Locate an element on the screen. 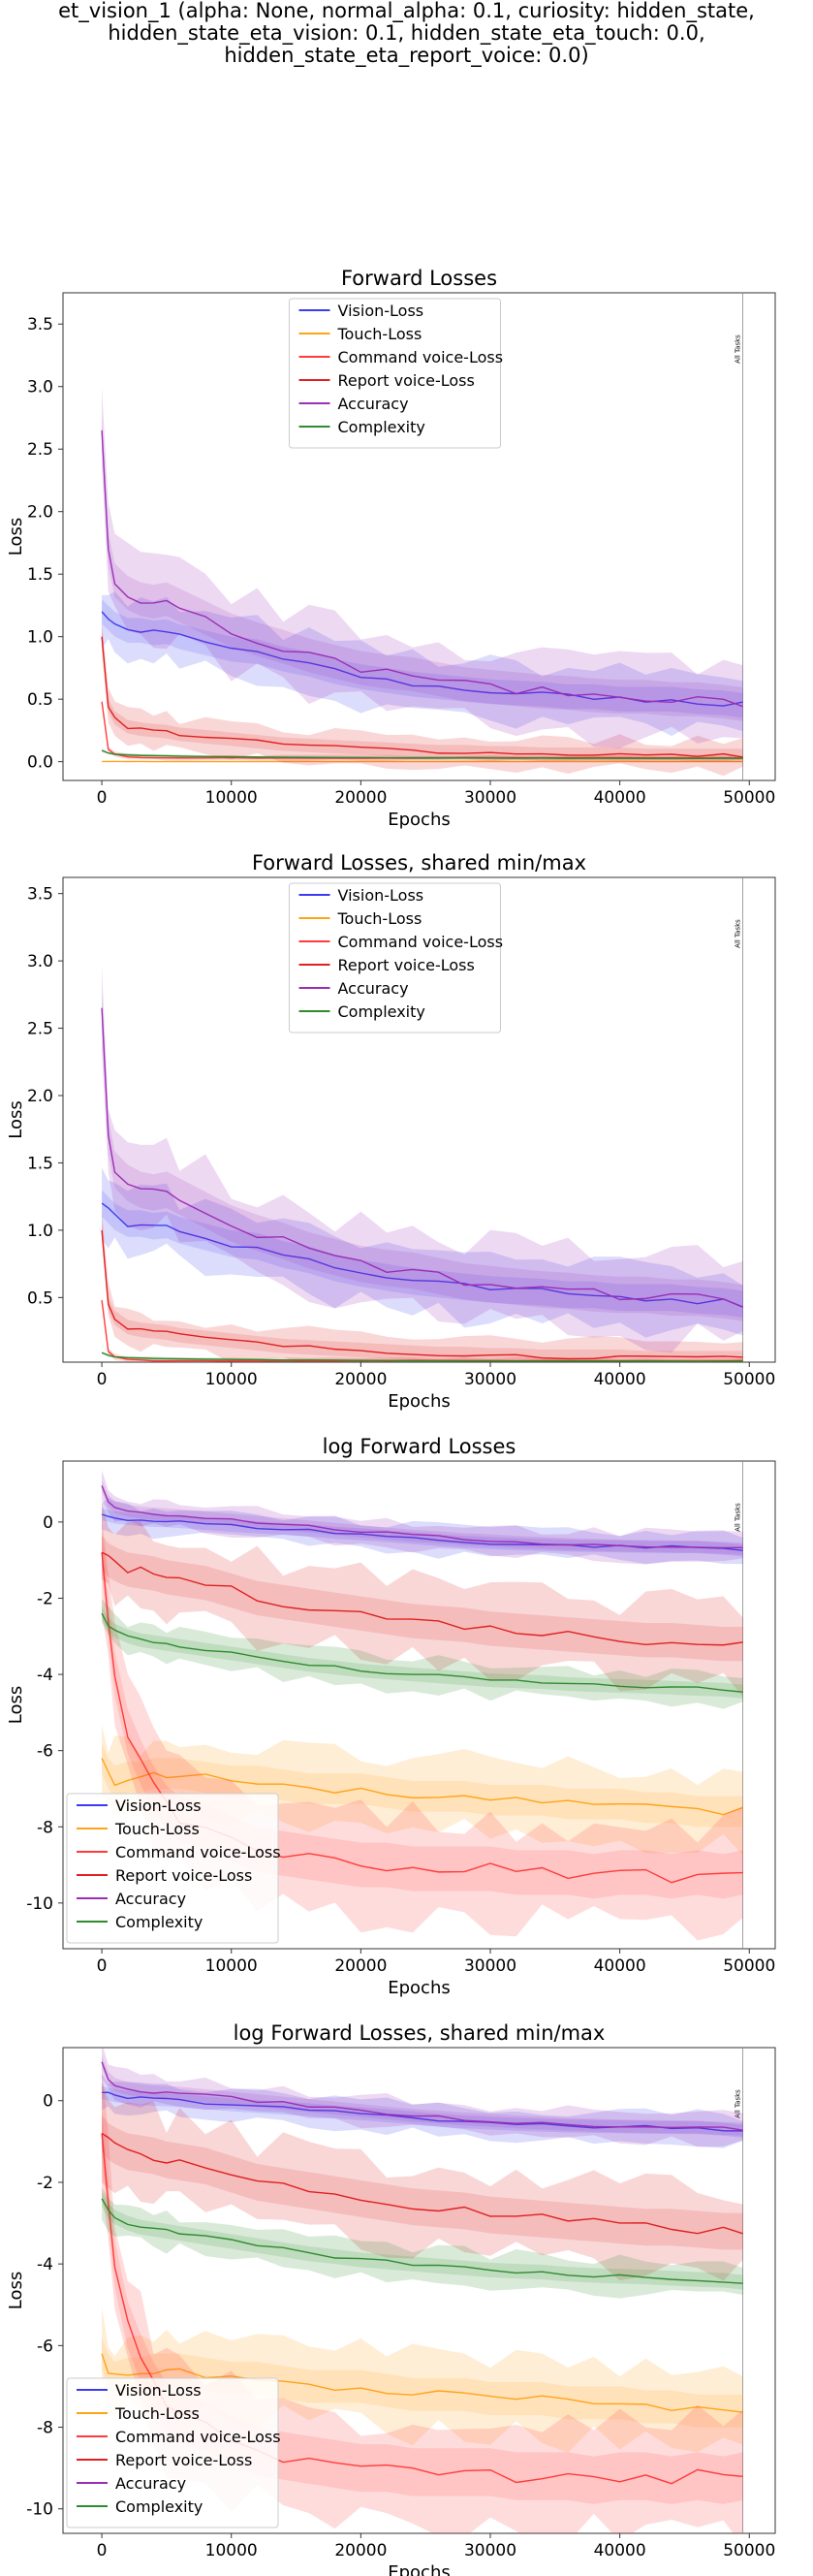 The image size is (813, 2576). band-touch-loss is located at coordinates (423, 1790).